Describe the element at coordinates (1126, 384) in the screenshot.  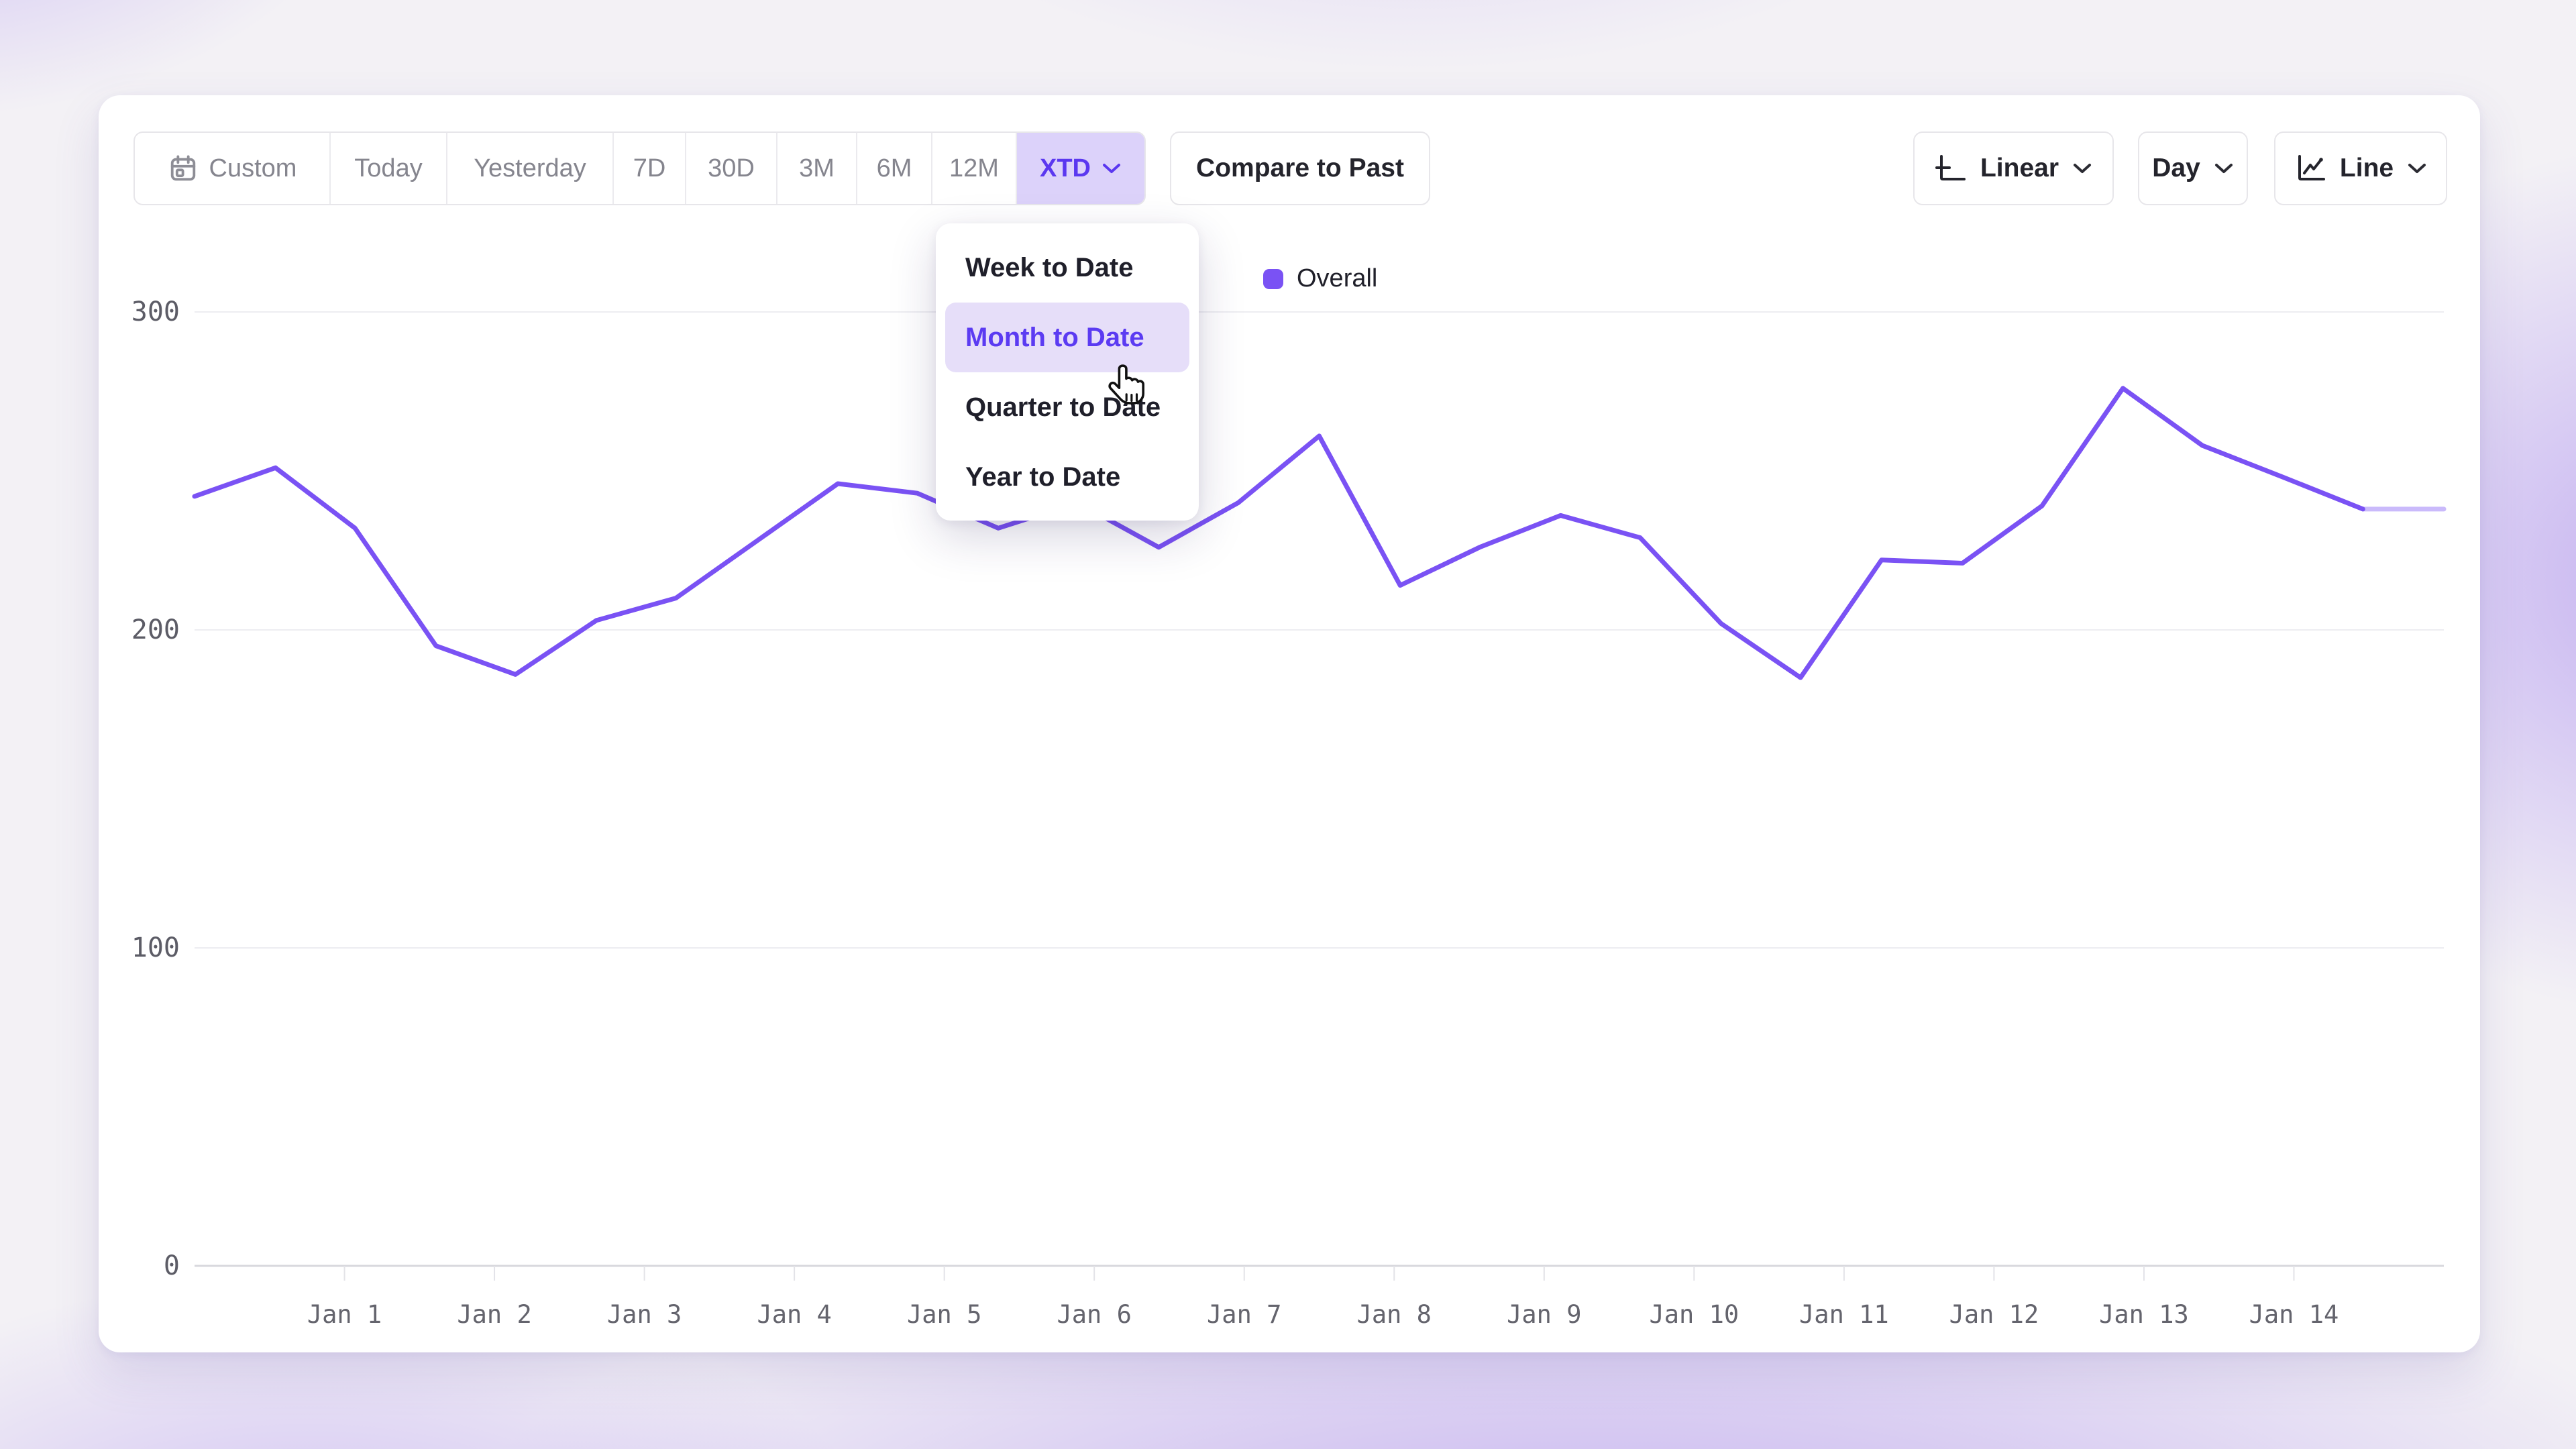
I see `cursor-pointer-icon` at that location.